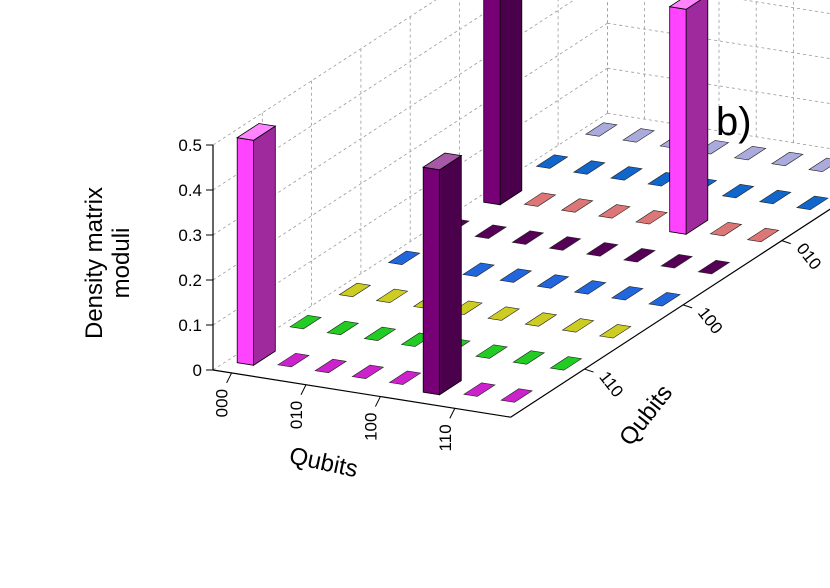 This screenshot has width=830, height=588. I want to click on z-axis-label-line2: moduli, so click(121, 263).